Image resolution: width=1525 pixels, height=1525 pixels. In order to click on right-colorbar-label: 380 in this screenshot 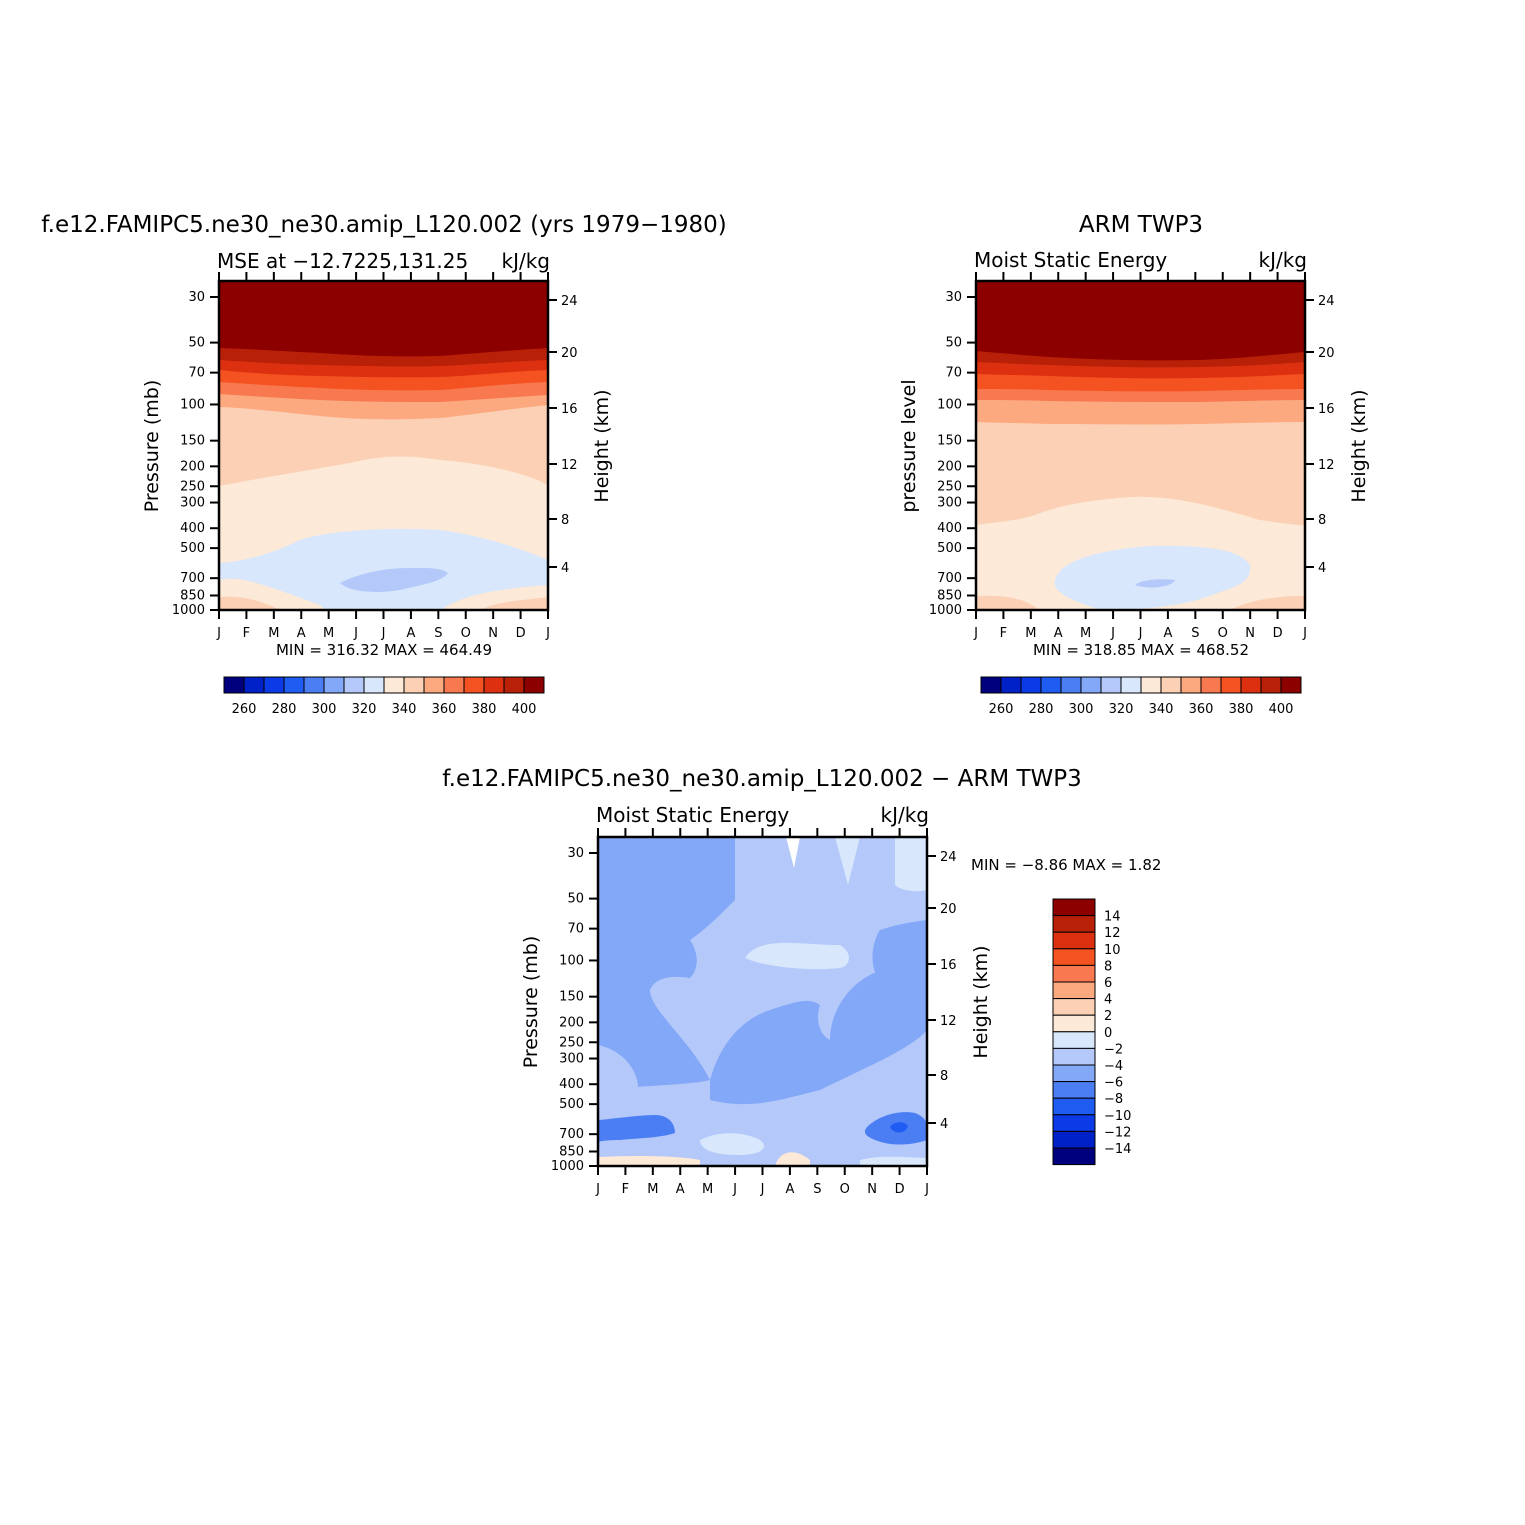, I will do `click(1241, 709)`.